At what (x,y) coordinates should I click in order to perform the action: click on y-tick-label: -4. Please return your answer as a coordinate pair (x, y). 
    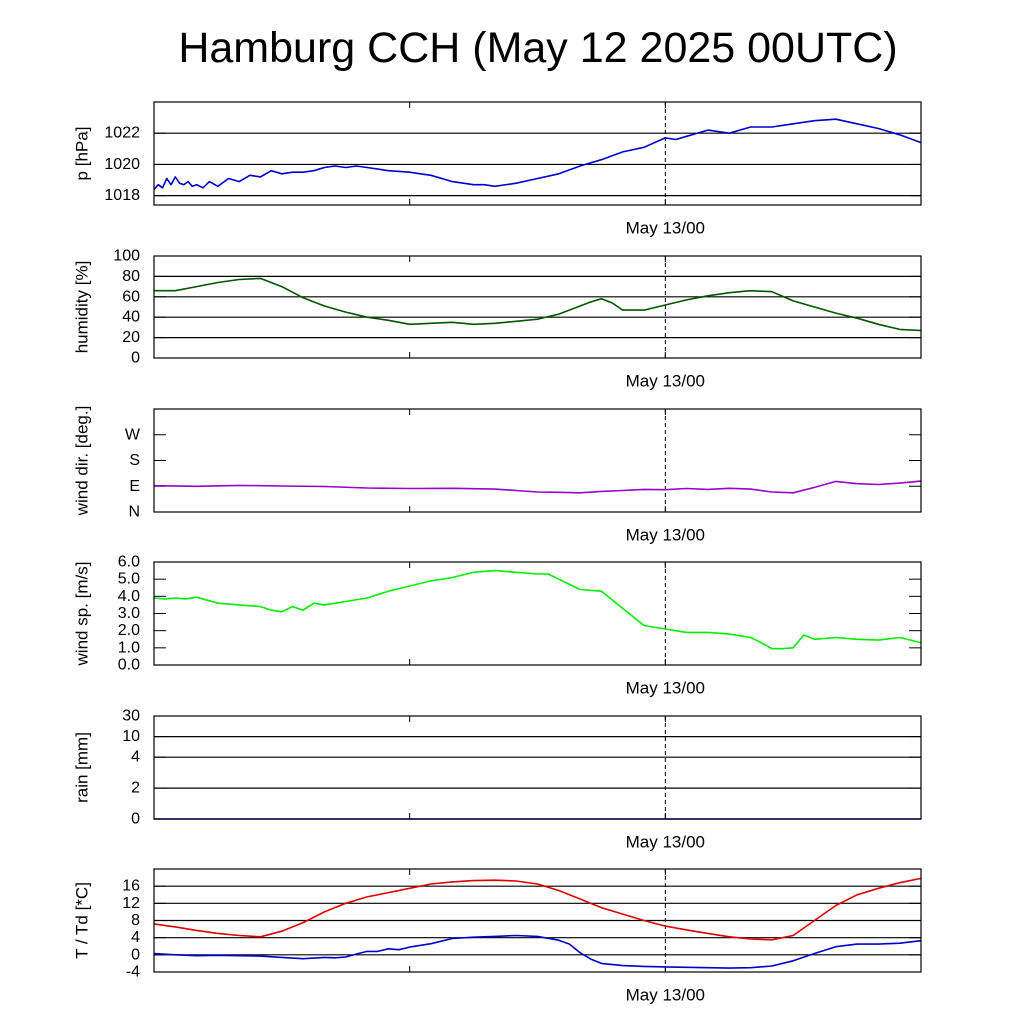
    Looking at the image, I should click on (133, 972).